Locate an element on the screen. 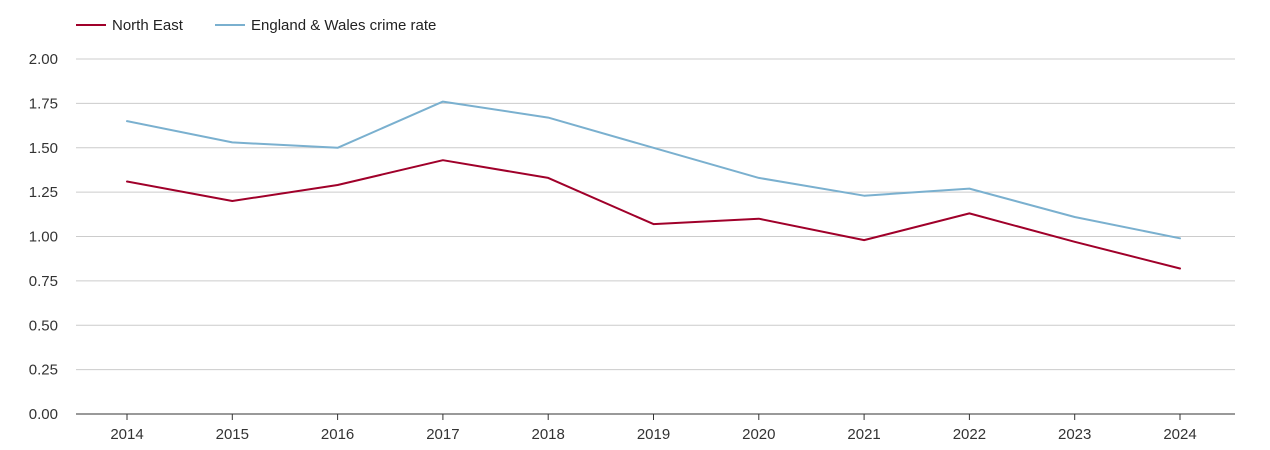  y-tick-label: 1.75 is located at coordinates (43, 103).